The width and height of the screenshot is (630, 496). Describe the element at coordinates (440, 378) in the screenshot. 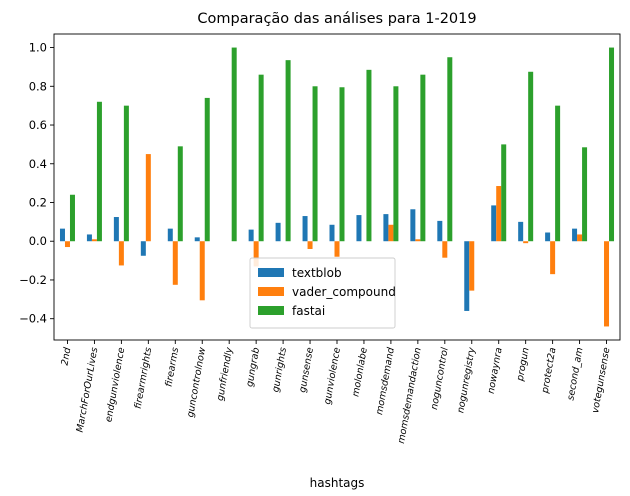

I see `x-tick-label: noguncontrol` at that location.